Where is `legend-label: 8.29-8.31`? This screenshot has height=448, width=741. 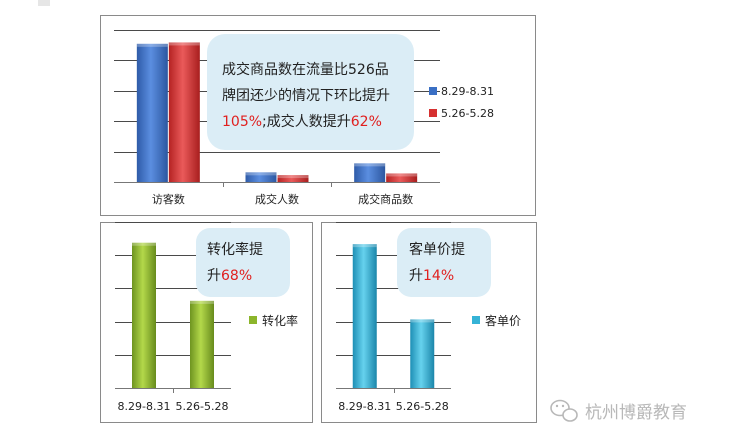 legend-label: 8.29-8.31 is located at coordinates (467, 91).